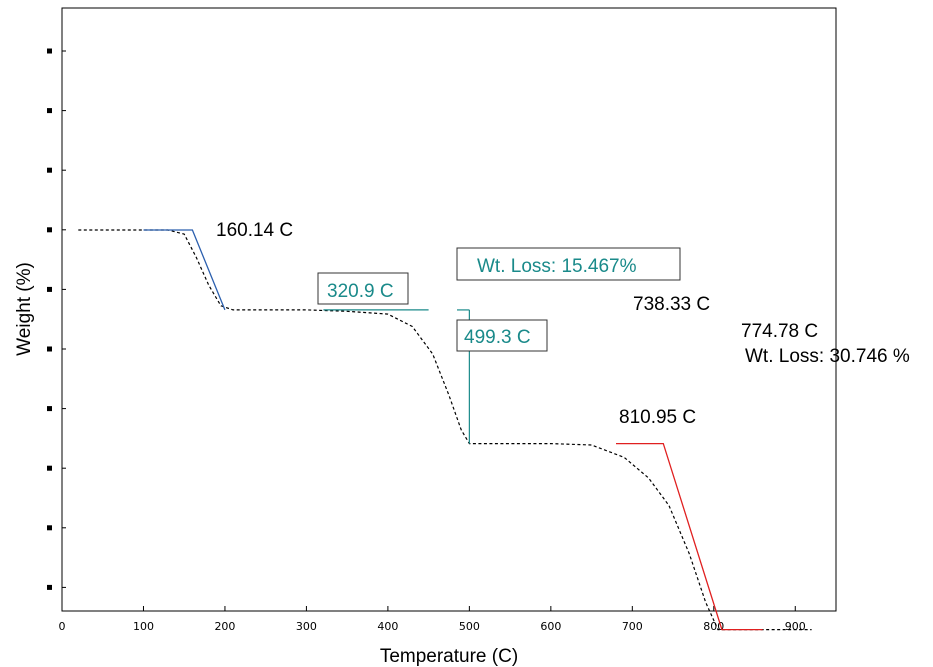 The width and height of the screenshot is (933, 667). What do you see at coordinates (360, 291) in the screenshot?
I see `annotation-label: 320.9 C` at bounding box center [360, 291].